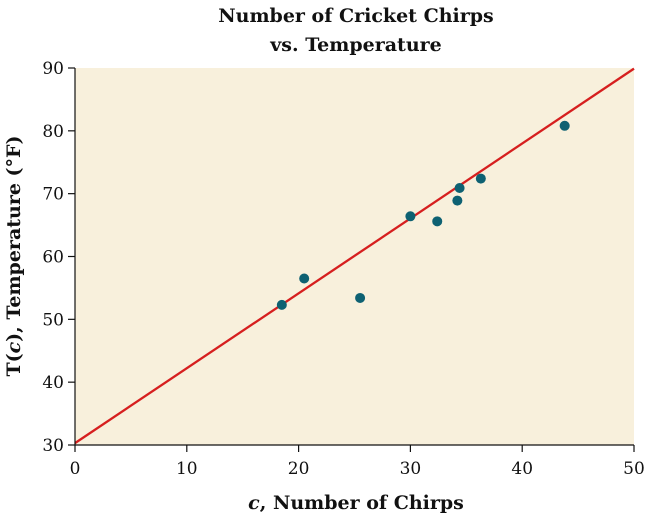 Image resolution: width=649 pixels, height=519 pixels. I want to click on y-tick-label: 60, so click(53, 258).